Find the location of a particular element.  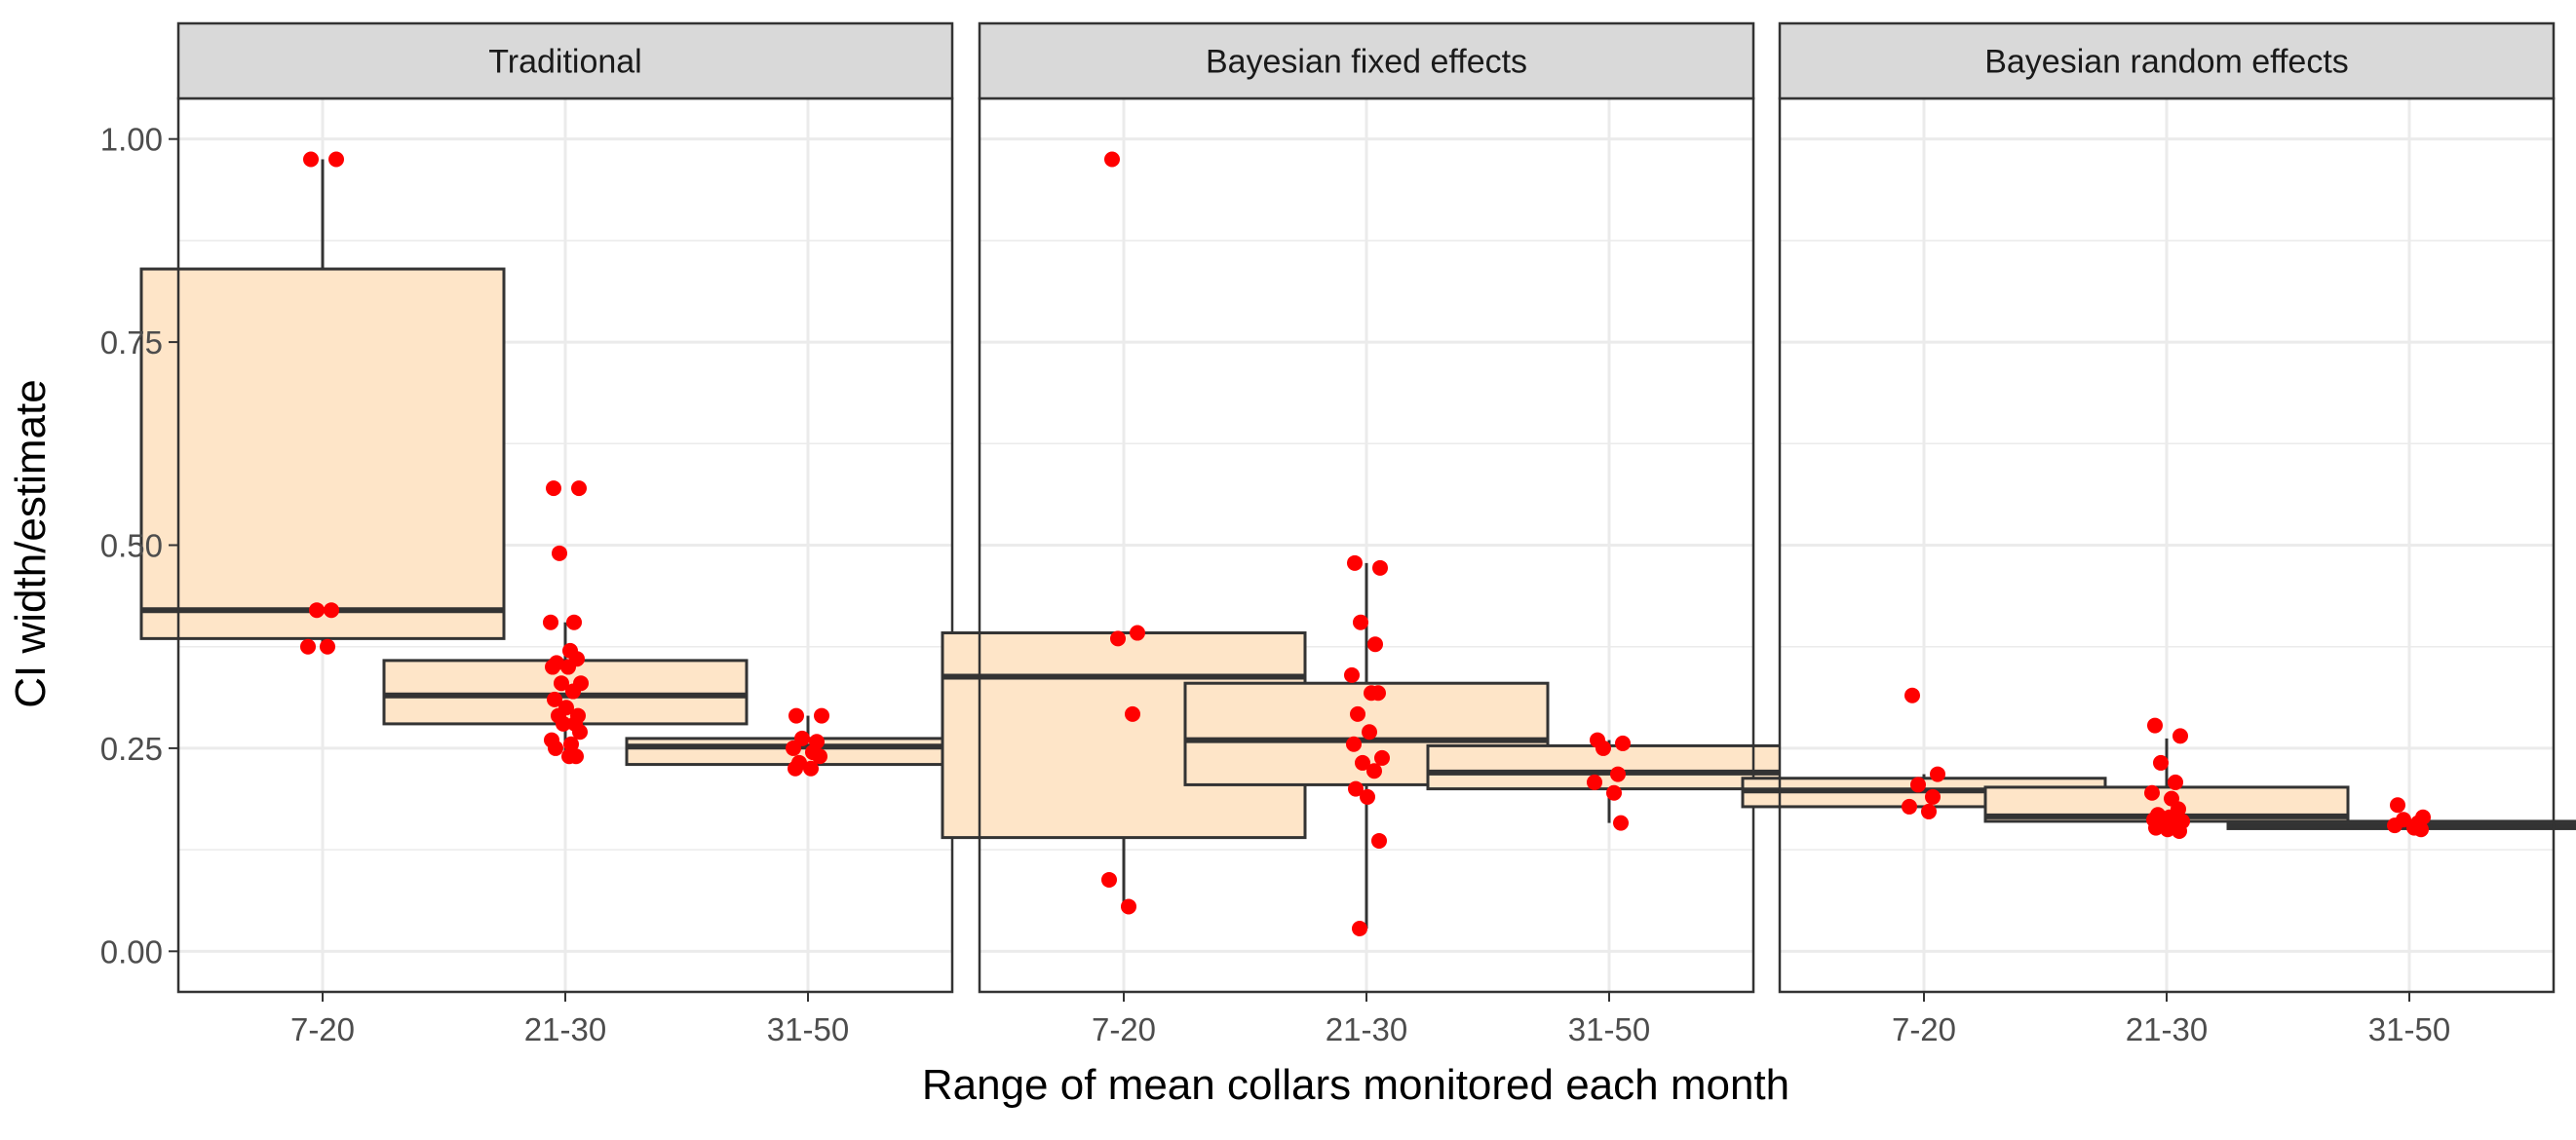

facet-strip-title: Bayesian random effects is located at coordinates (2166, 63).